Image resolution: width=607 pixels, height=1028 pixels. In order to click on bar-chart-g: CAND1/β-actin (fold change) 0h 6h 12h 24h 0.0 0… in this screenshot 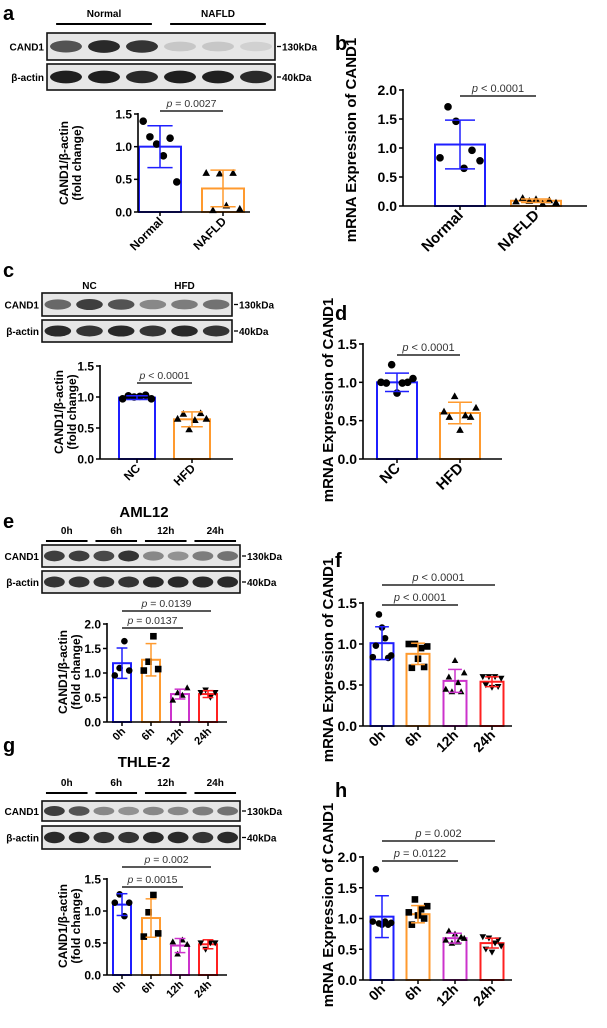, I will do `click(141, 927)`.